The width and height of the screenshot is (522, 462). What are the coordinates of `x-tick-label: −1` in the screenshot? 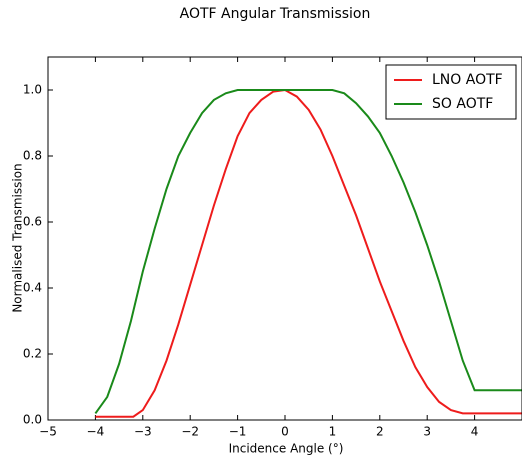 It's located at (238, 432).